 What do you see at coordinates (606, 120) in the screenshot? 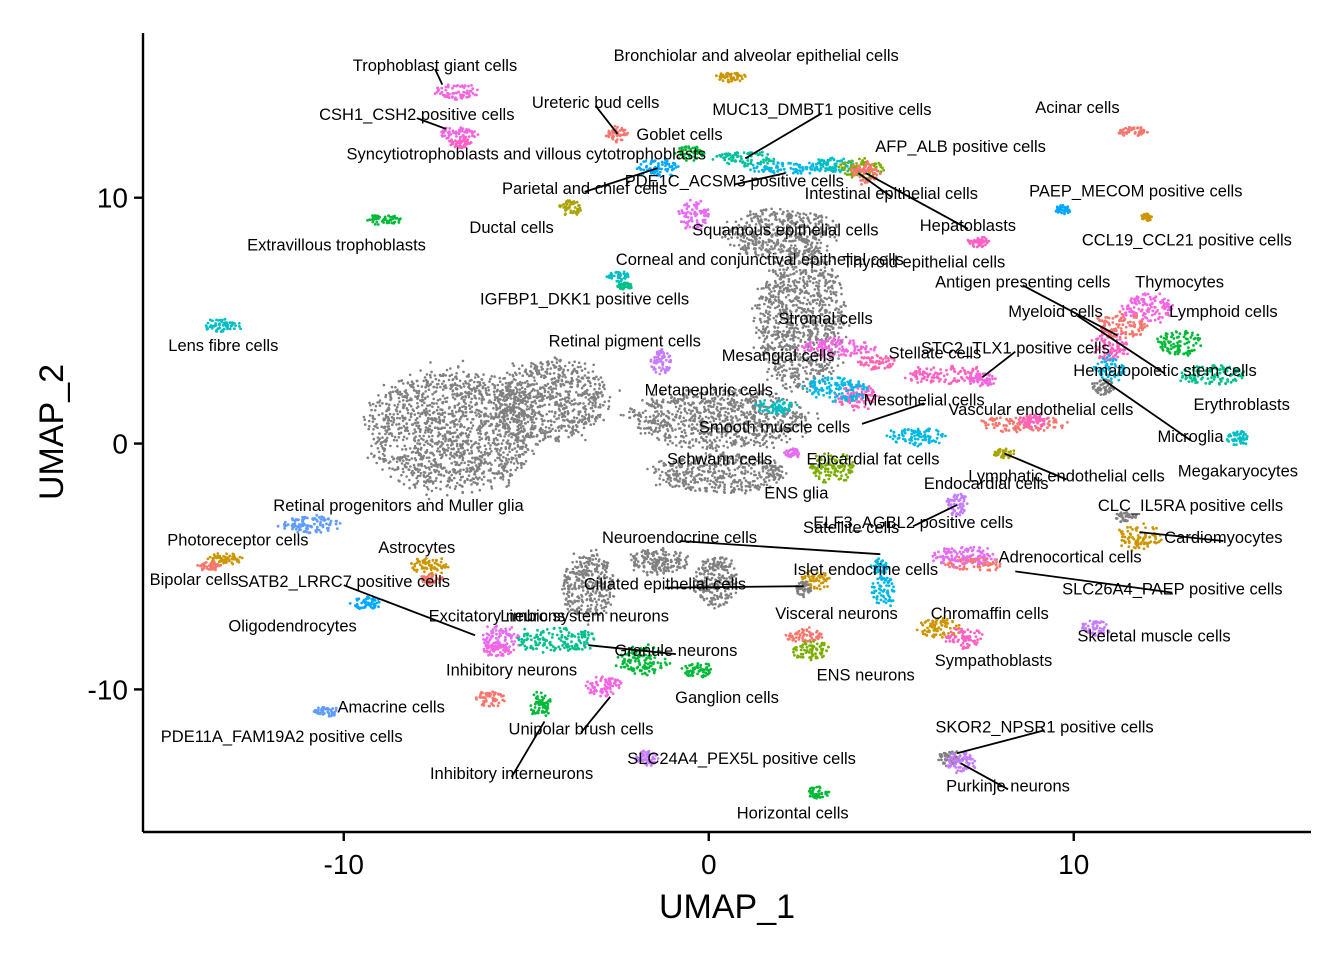
I see `leader-ureteric-bud-cells` at bounding box center [606, 120].